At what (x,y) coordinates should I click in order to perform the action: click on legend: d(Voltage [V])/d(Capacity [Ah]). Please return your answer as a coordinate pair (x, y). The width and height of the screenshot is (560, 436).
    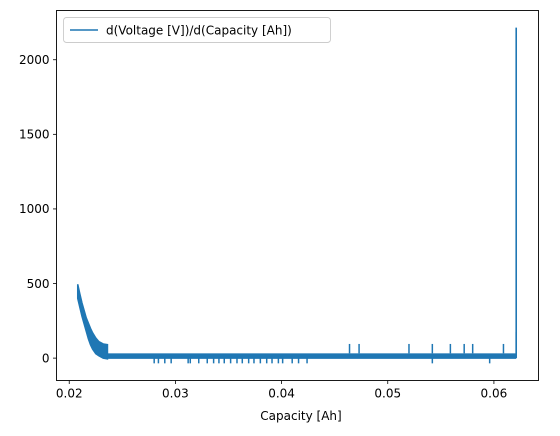
    Looking at the image, I should click on (197, 30).